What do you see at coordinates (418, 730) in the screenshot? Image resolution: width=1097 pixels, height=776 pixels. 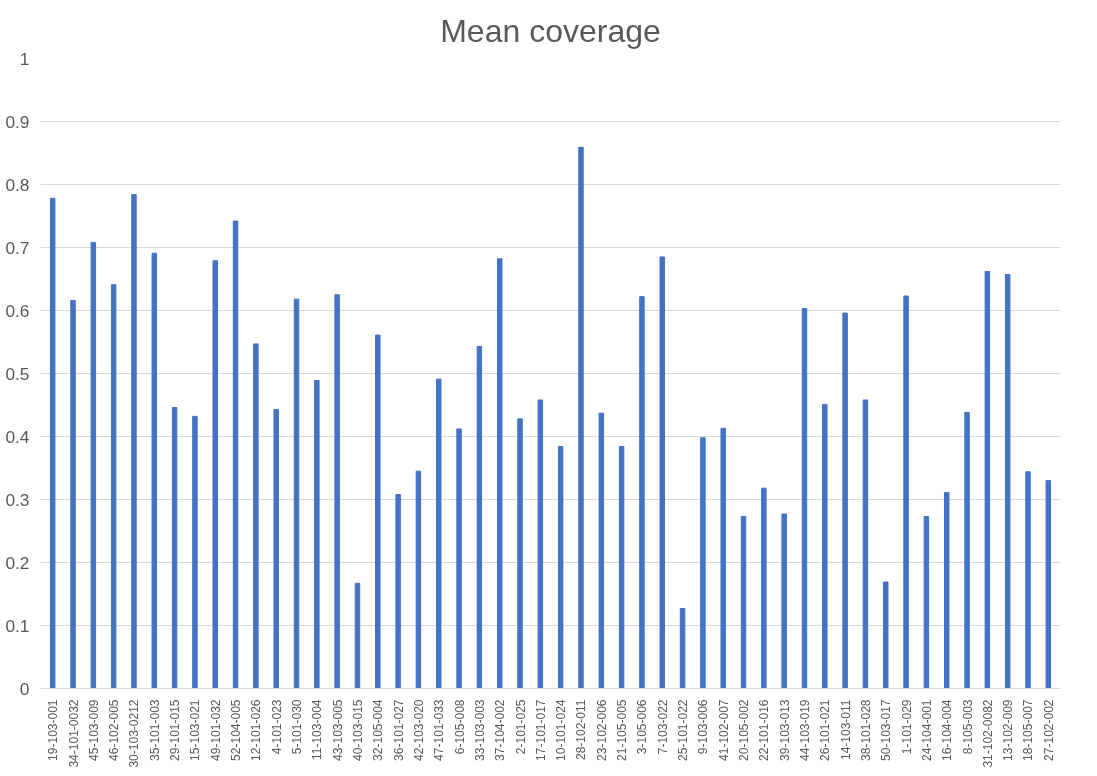 I see `x-tick-label: 42-103-020` at bounding box center [418, 730].